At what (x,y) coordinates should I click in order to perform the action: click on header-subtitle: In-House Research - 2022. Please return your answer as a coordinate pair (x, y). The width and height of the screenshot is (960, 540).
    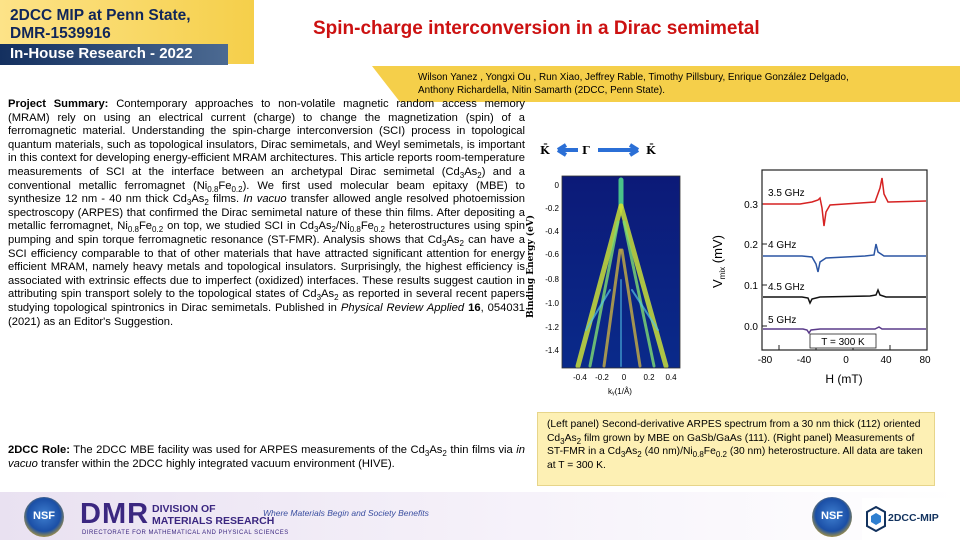
    Looking at the image, I should click on (101, 53).